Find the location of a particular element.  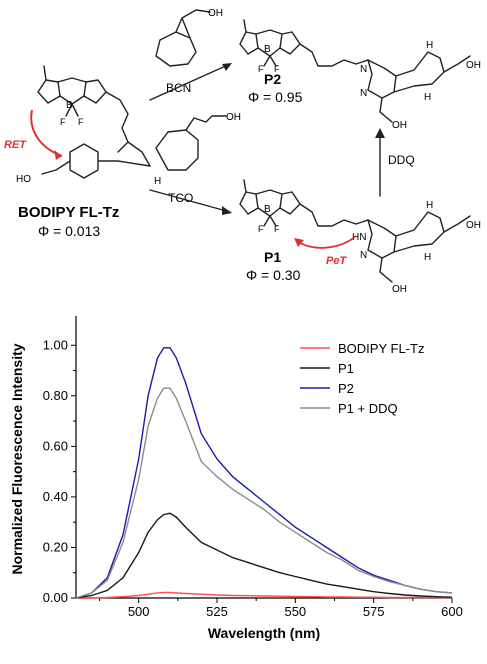

p2-structure is located at coordinates (355, 71).